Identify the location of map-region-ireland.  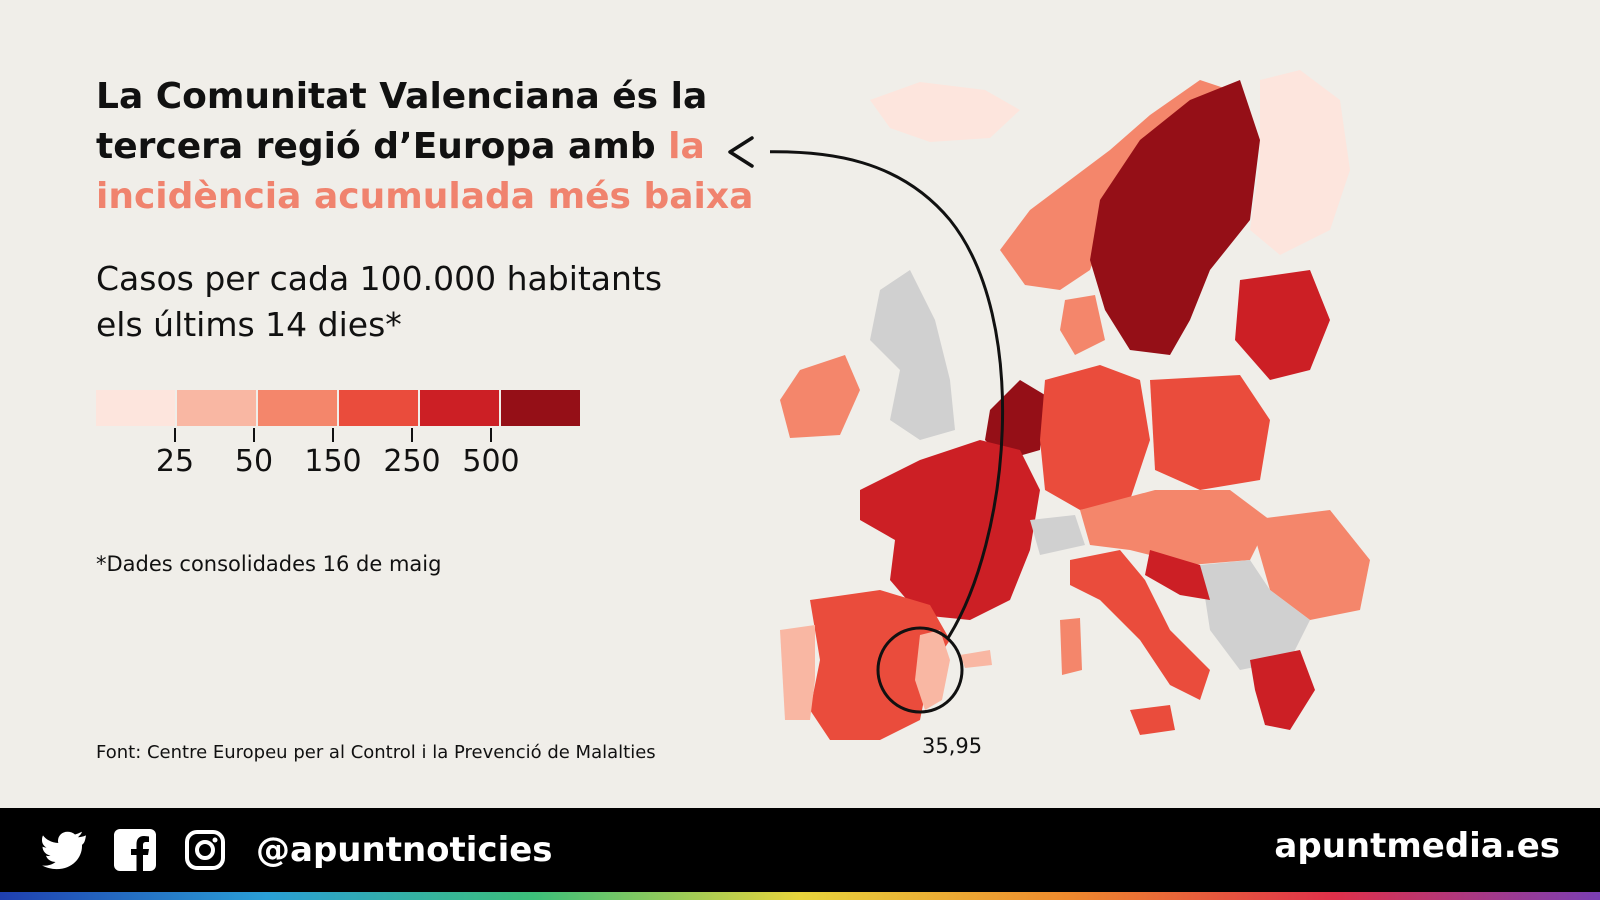
(820, 396).